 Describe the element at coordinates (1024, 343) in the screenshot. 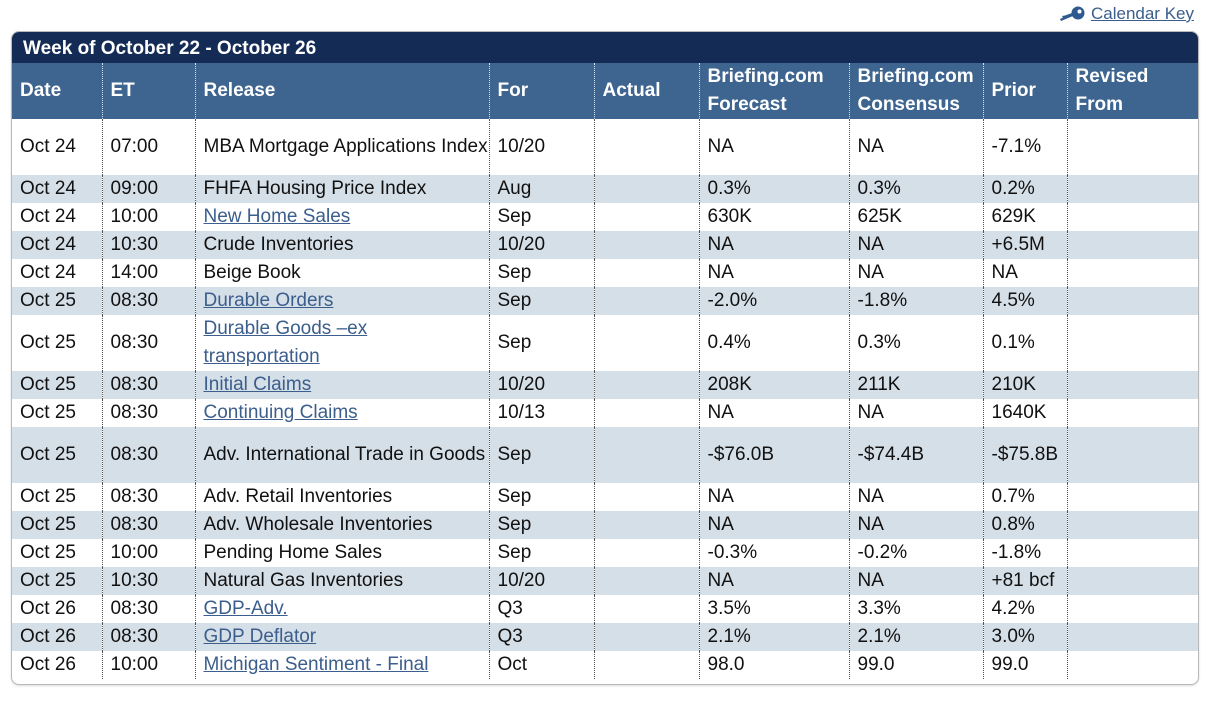

I see `prior-cell: 0.1%` at that location.